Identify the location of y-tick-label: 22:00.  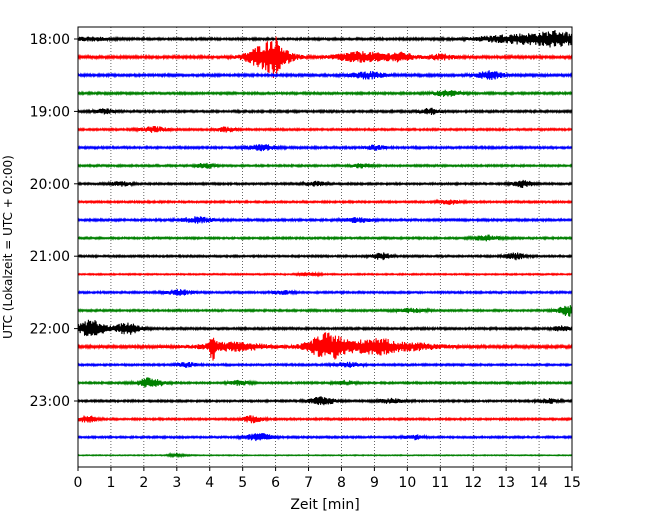
(50, 330).